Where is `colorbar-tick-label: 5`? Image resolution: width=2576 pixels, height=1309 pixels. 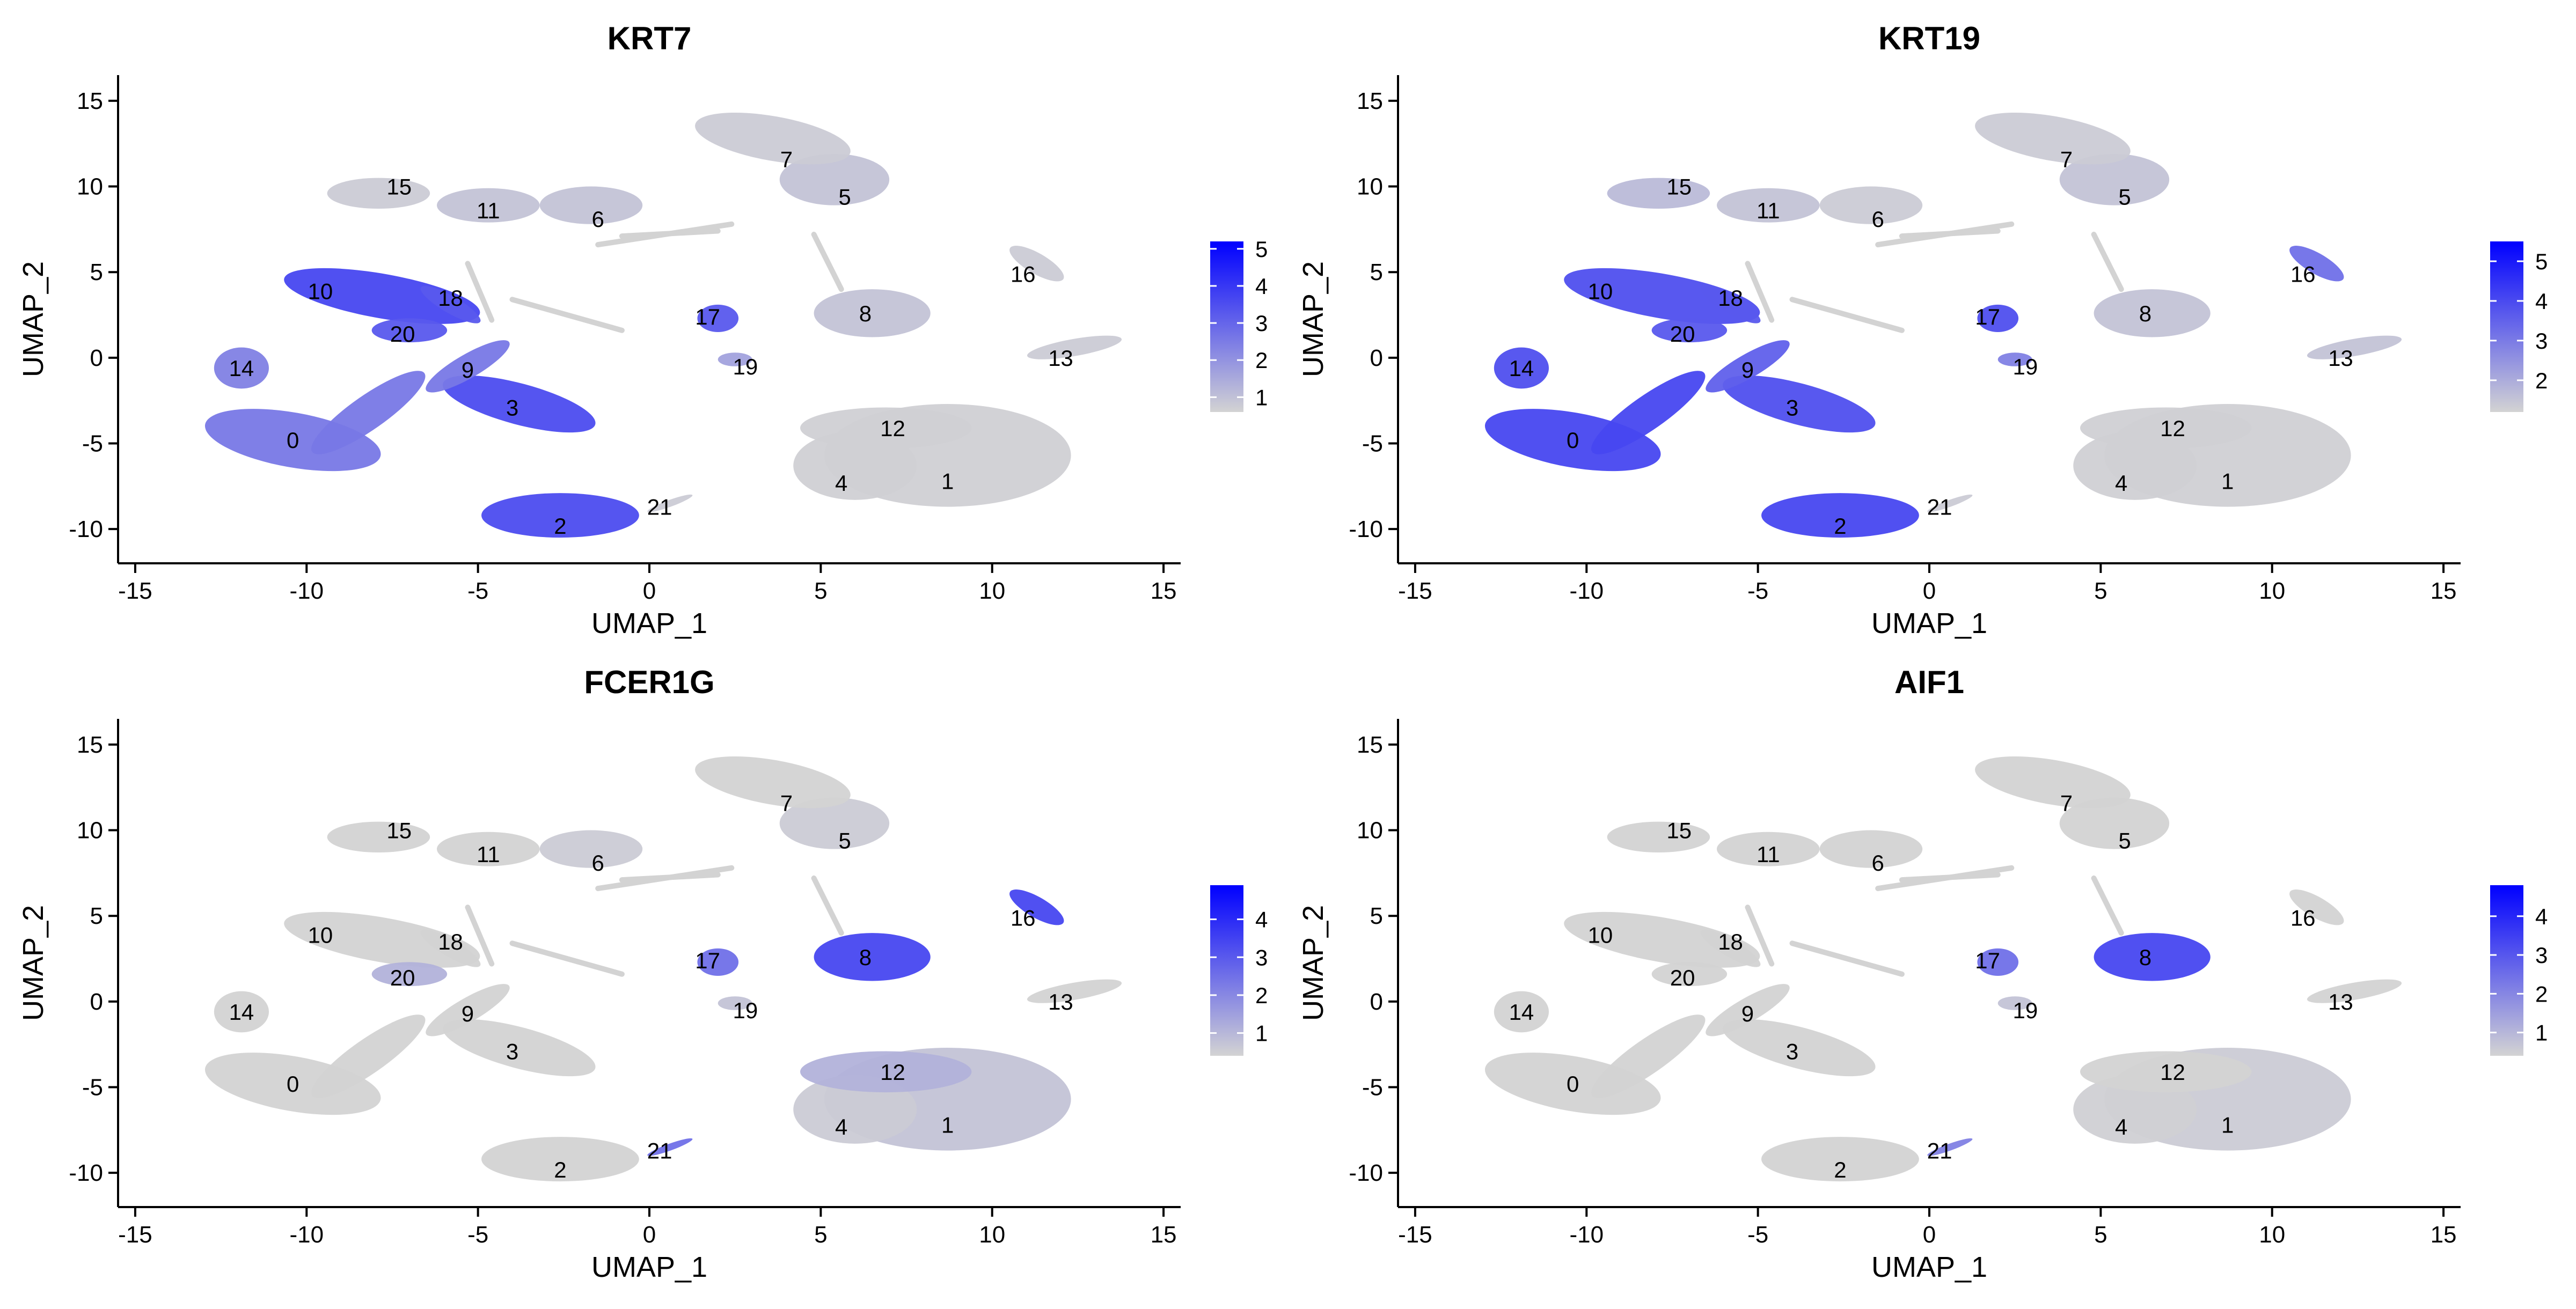 colorbar-tick-label: 5 is located at coordinates (2541, 261).